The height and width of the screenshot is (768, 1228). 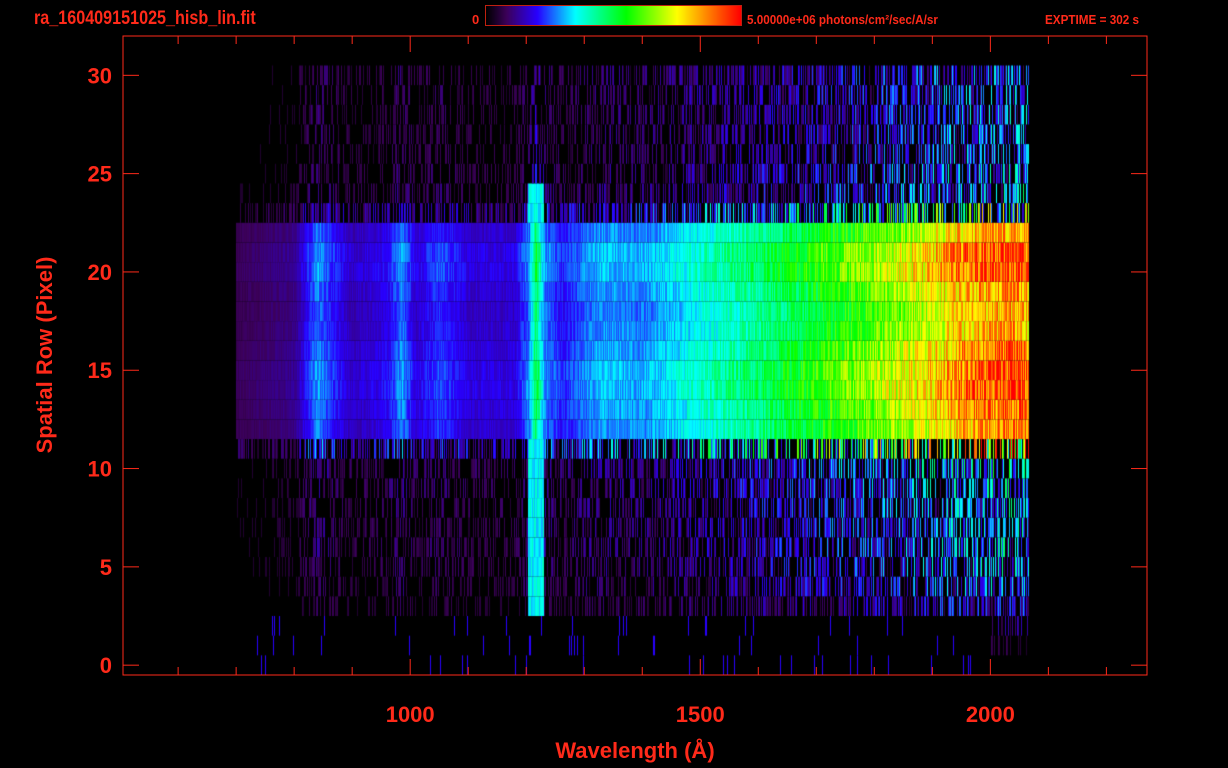 What do you see at coordinates (842, 19) in the screenshot?
I see `colorbar-max-label: 5.00000e+06 photons/cm²/sec/A/sr` at bounding box center [842, 19].